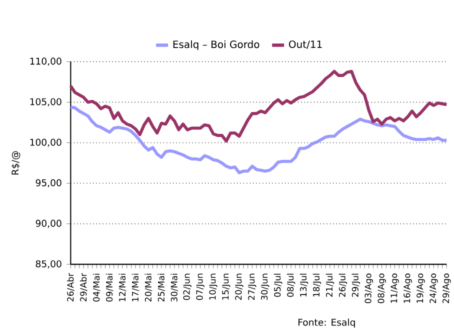 This screenshot has height=335, width=454. Describe the element at coordinates (174, 288) in the screenshot. I see `x-tick-label: 30/Mai` at that location.